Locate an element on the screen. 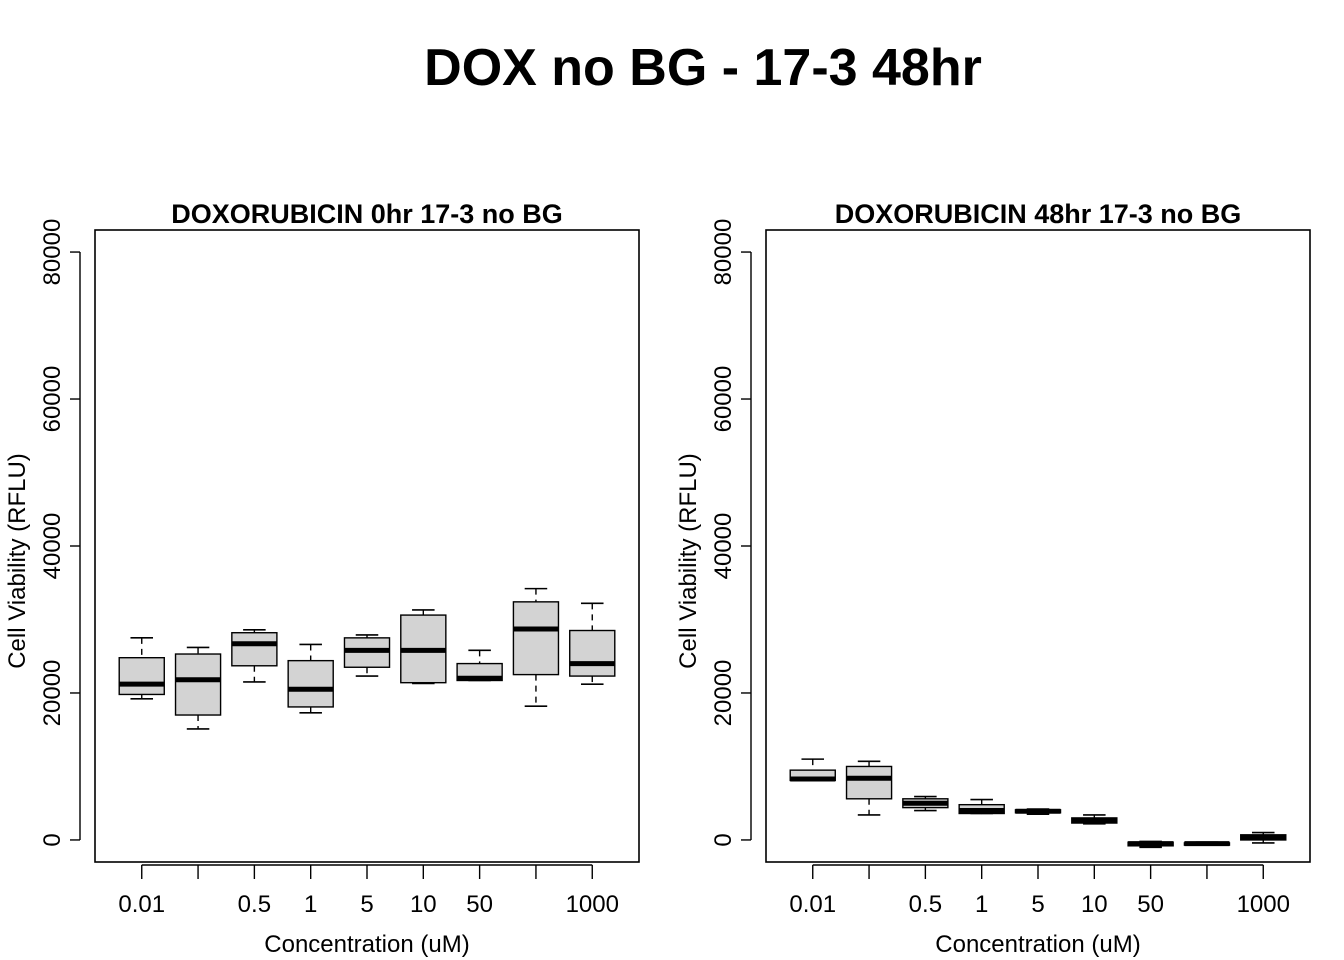  main-title: DOX no BG - 17-3 48hr is located at coordinates (703, 68).